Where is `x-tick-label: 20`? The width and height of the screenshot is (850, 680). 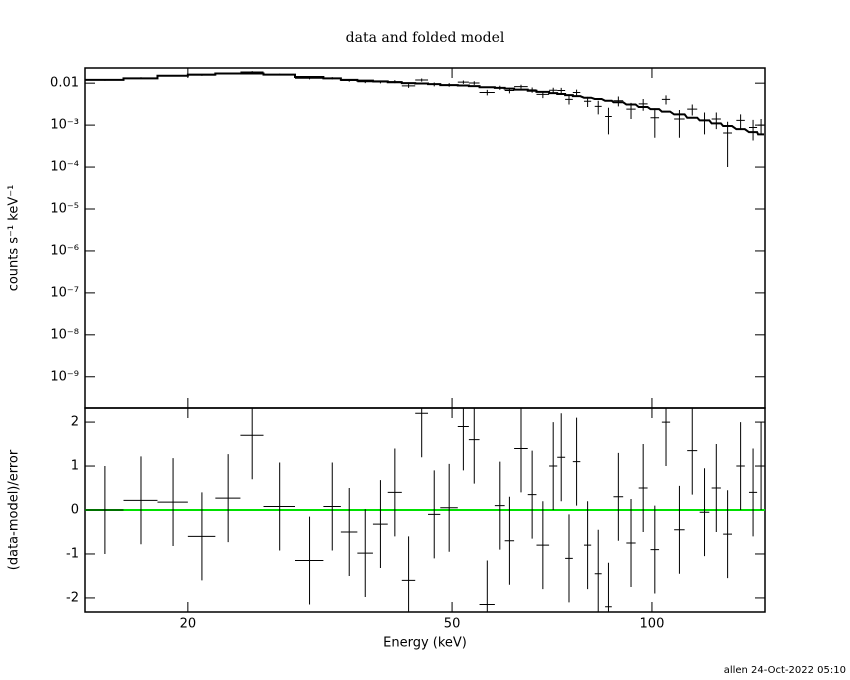 x-tick-label: 20 is located at coordinates (188, 624).